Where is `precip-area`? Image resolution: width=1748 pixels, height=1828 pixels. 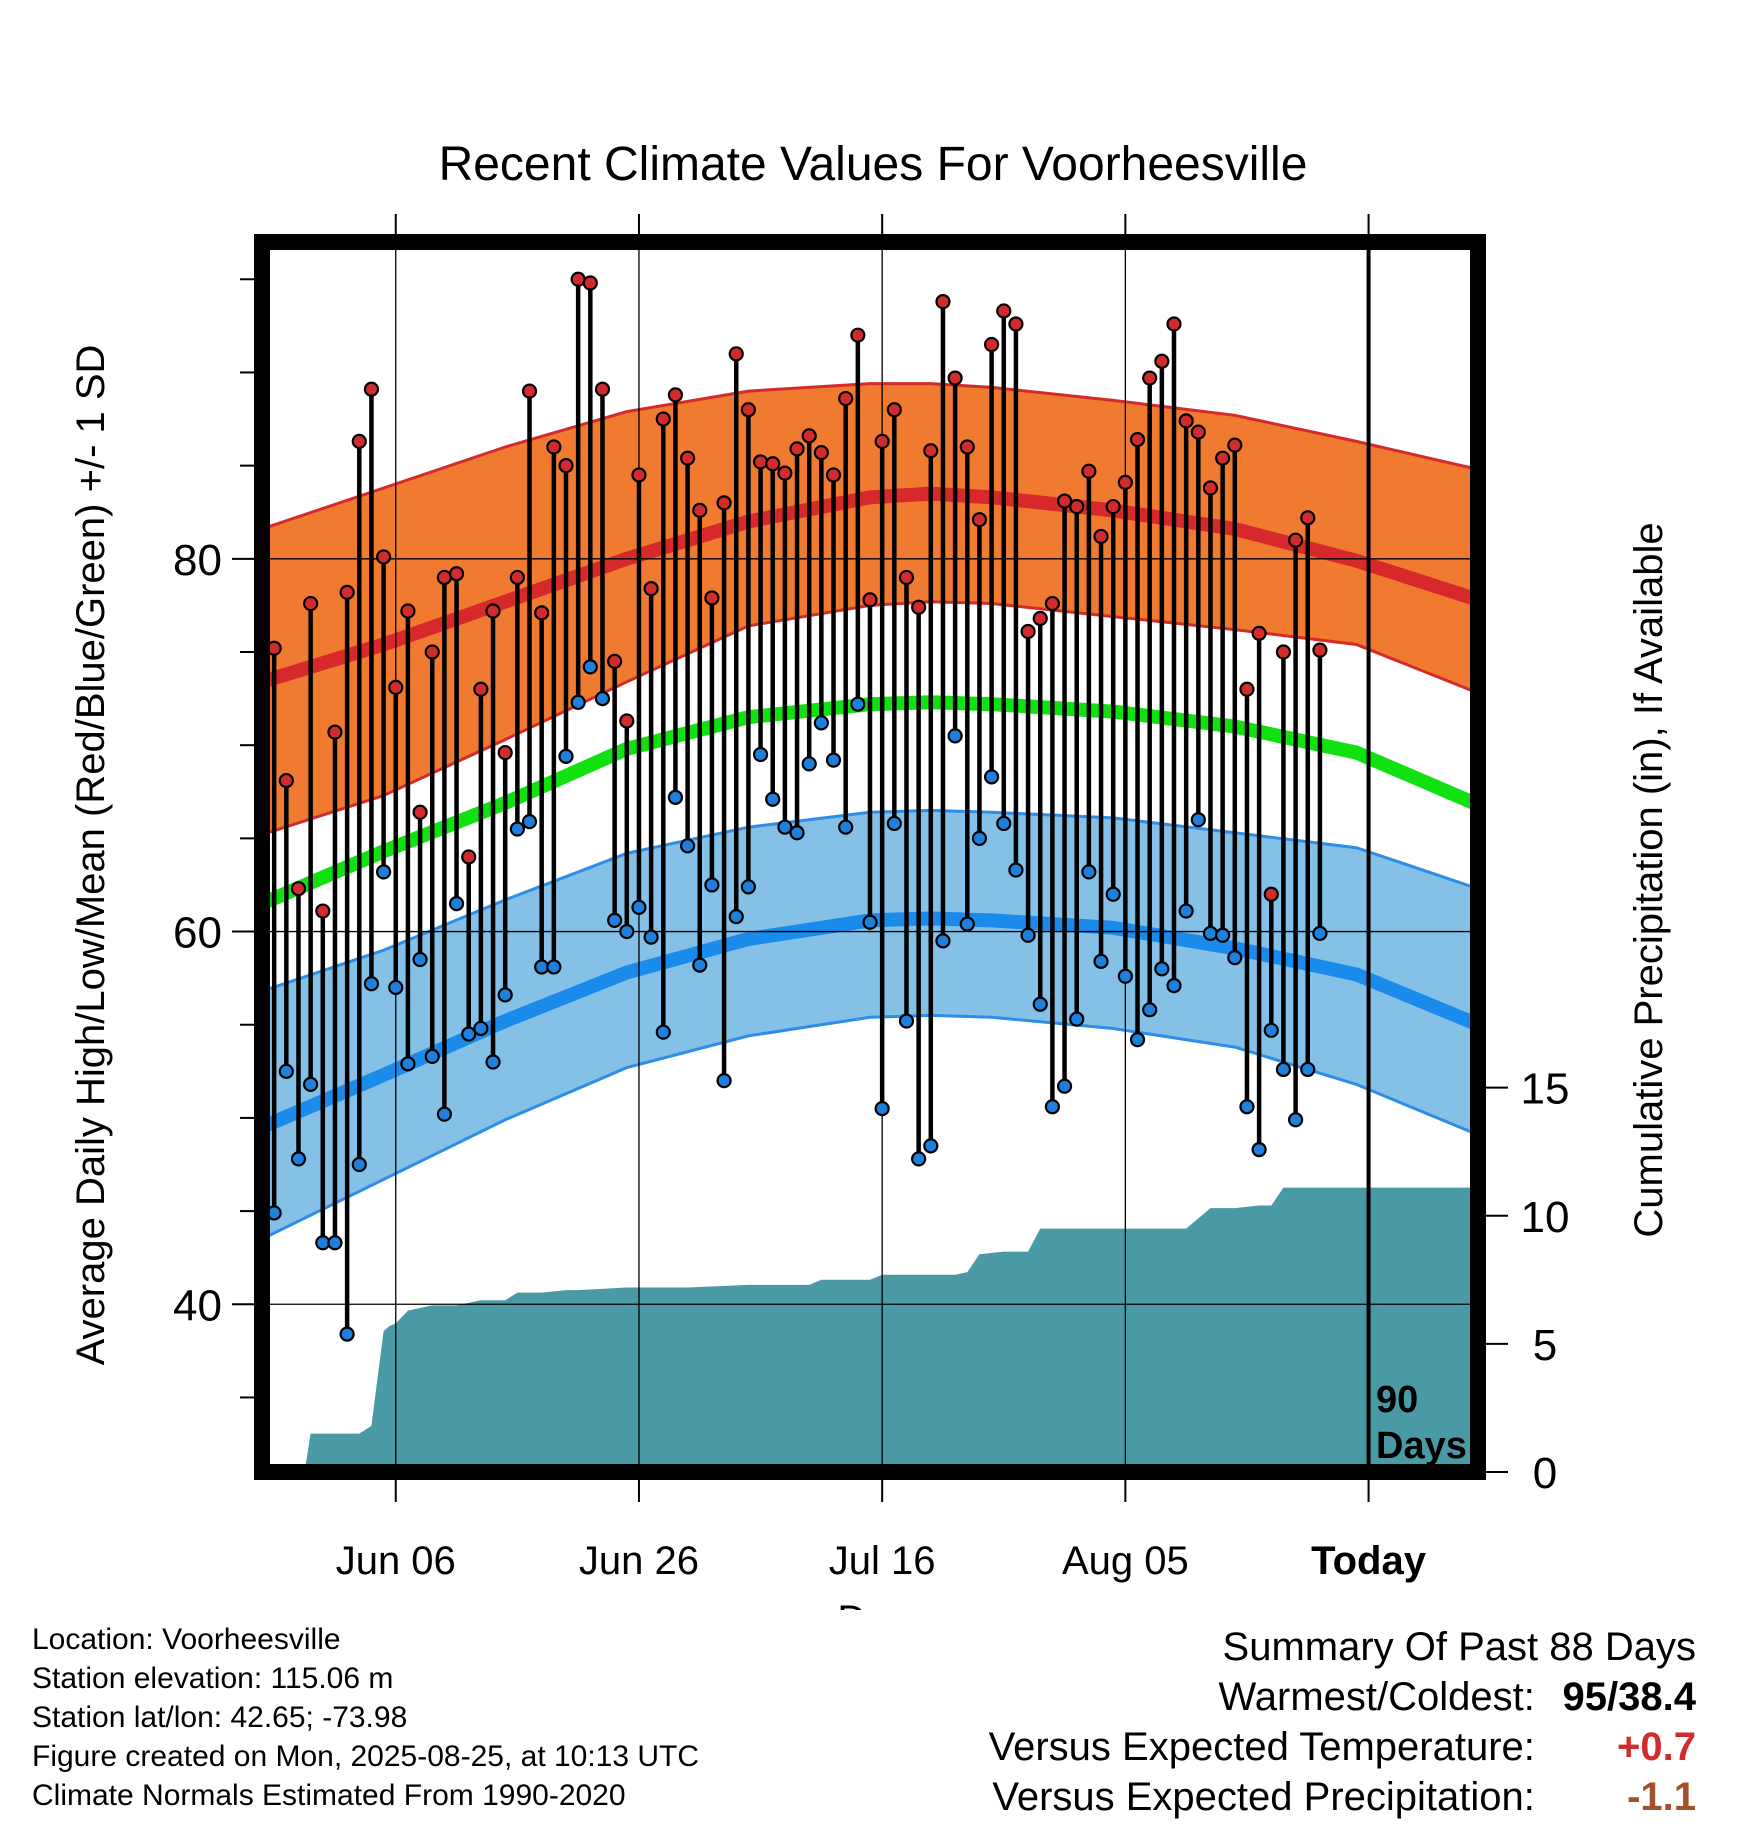 precip-area is located at coordinates (870, 1329).